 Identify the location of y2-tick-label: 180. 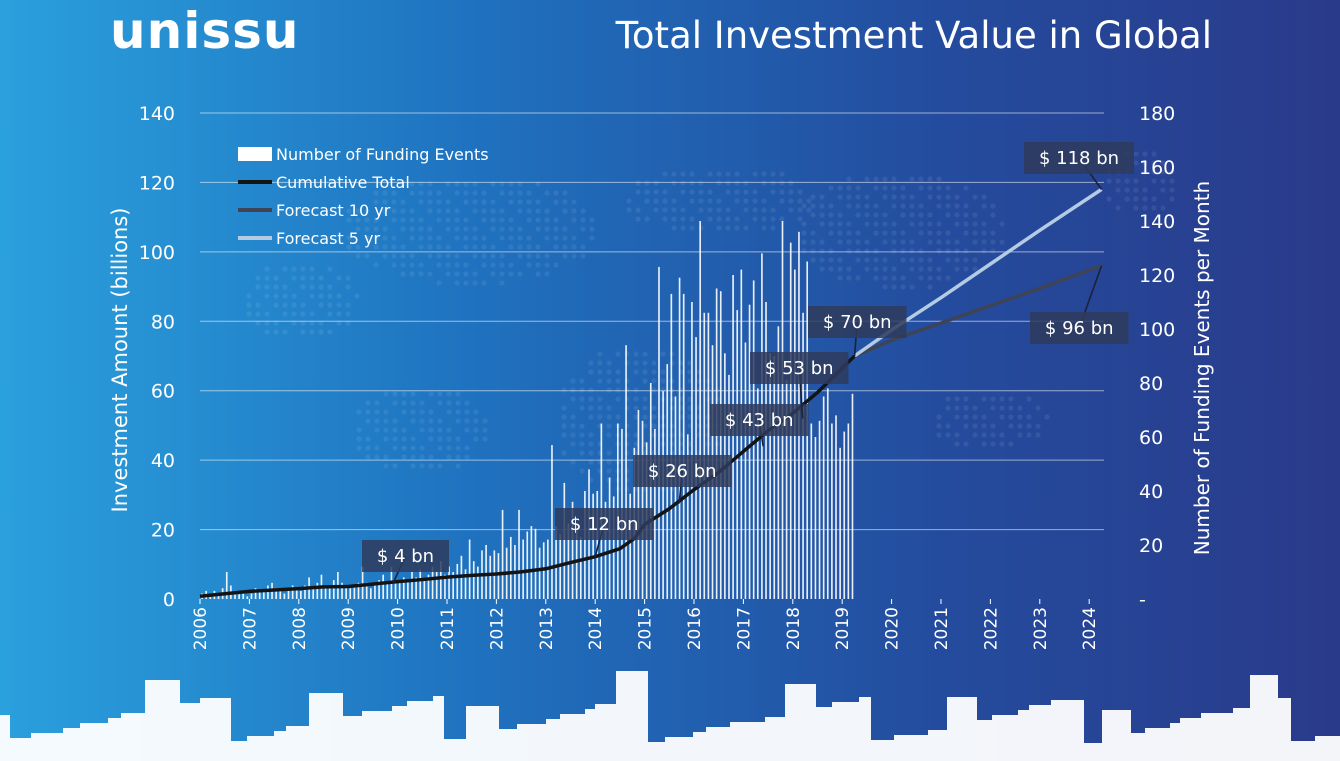
(1157, 114).